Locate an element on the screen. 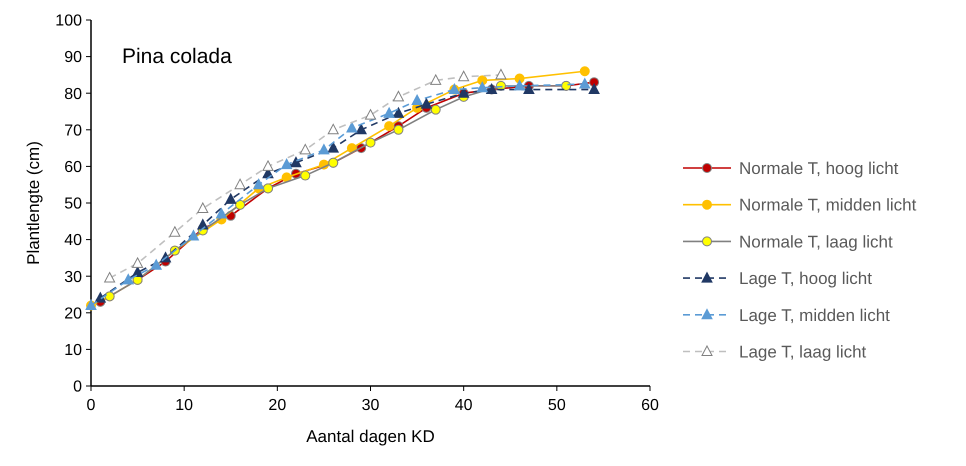 The height and width of the screenshot is (466, 966). y-tick-label: 30 is located at coordinates (73, 277).